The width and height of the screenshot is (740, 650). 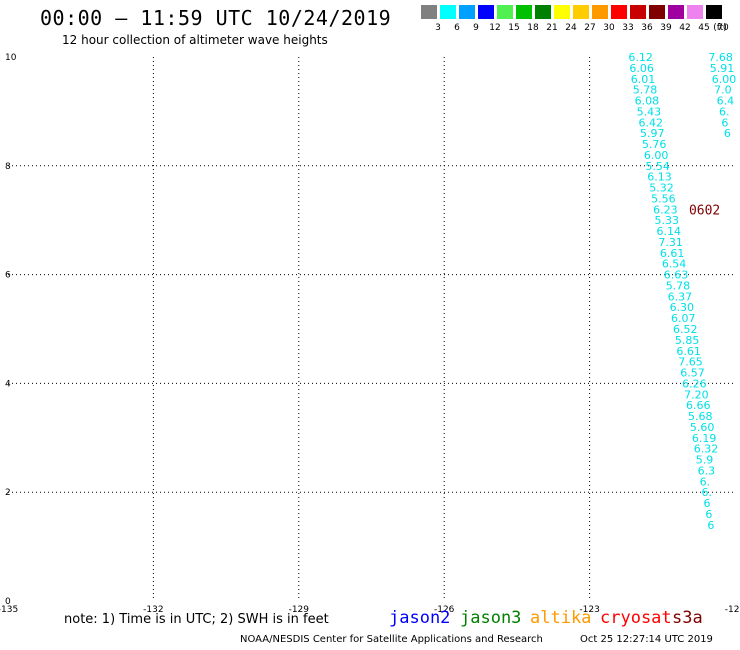 I want to click on legend-label: 36, so click(x=647, y=28).